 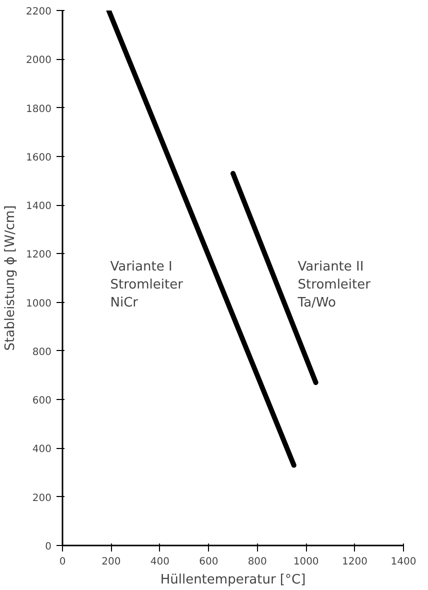 What do you see at coordinates (10, 278) in the screenshot?
I see `y-axis-title: Stableistung ϕ [W/cm]` at bounding box center [10, 278].